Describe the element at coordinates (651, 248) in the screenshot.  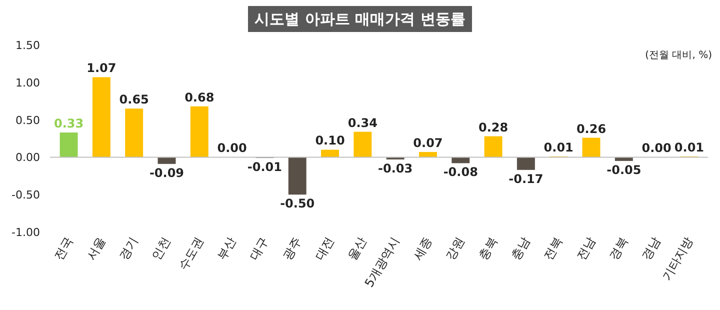
I see `x-tick-label: 경남` at that location.